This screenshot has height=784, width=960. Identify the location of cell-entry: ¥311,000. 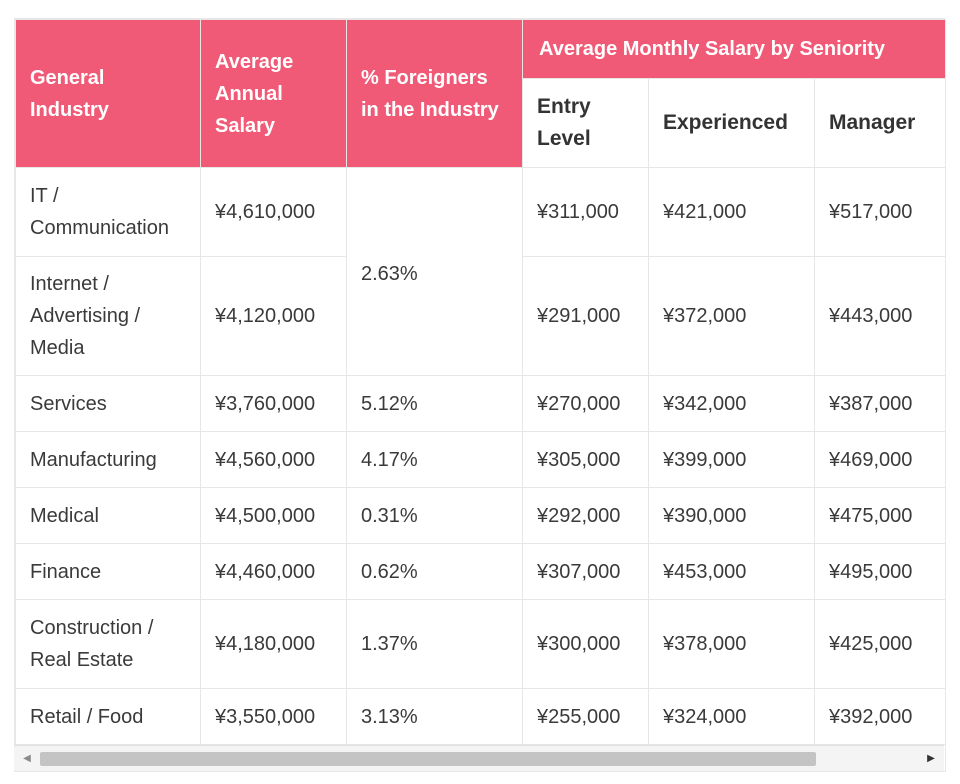
(585, 212).